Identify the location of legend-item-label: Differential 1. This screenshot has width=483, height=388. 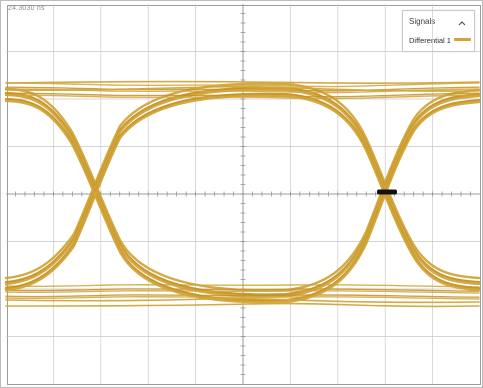
(430, 40).